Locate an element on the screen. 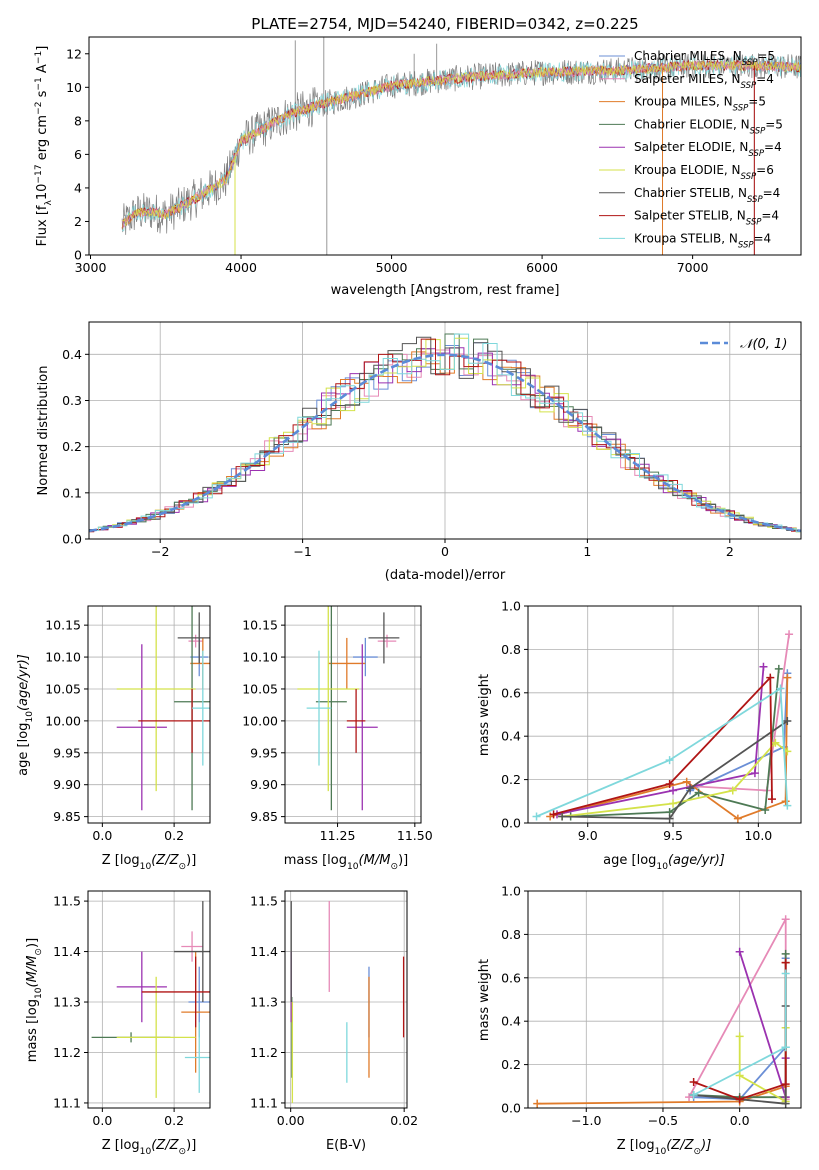 This screenshot has height=1170, width=819. y-tick-label: 8 is located at coordinates (78, 120).